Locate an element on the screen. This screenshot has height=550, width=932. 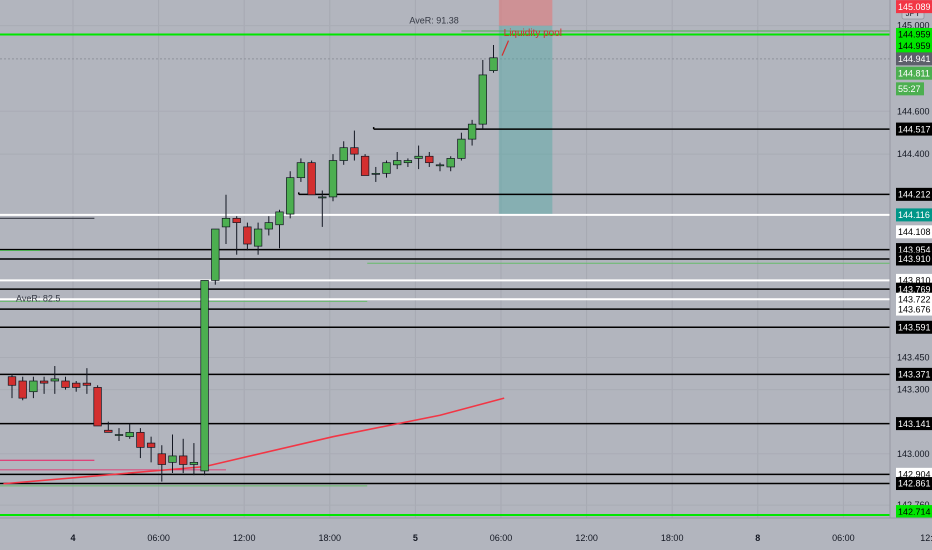
price-label-text: 143.722 is located at coordinates (914, 299).